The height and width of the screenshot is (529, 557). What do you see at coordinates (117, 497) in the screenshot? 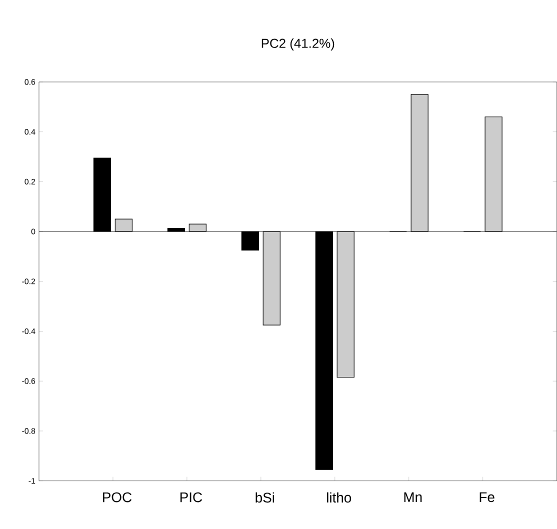
I see `x-tick-label: POC` at bounding box center [117, 497].